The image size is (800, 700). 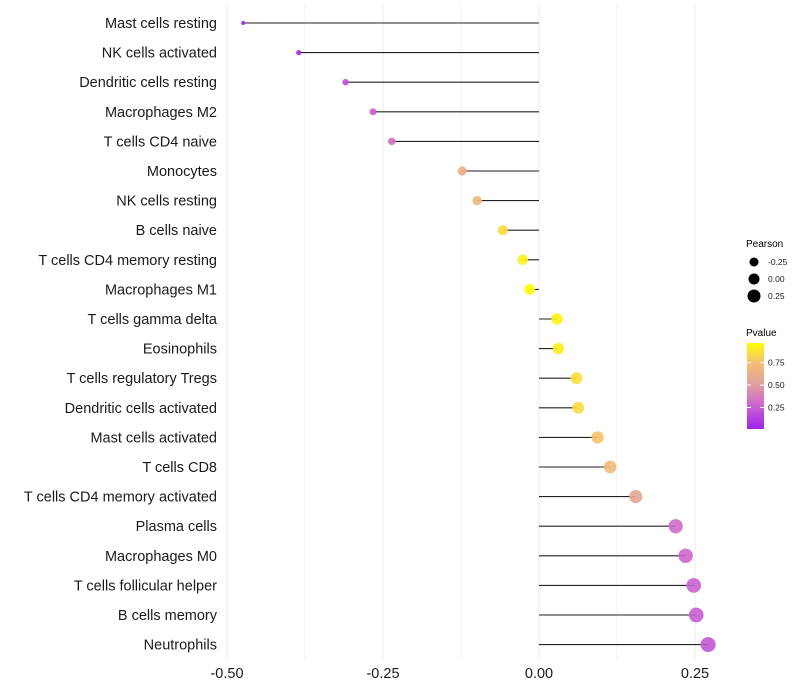 What do you see at coordinates (755, 386) in the screenshot?
I see `pvalue-colorbar` at bounding box center [755, 386].